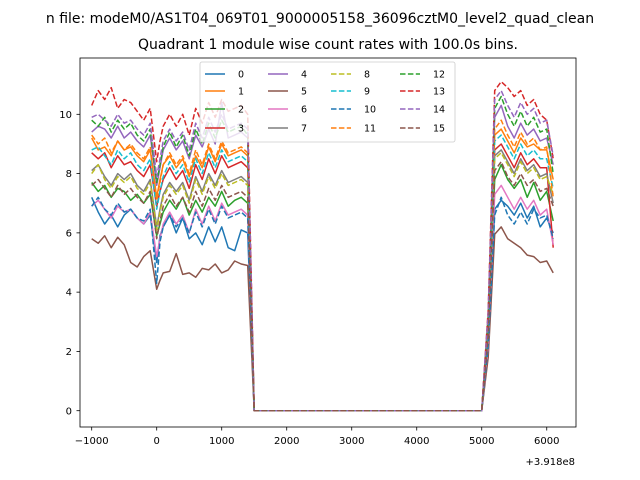 The width and height of the screenshot is (640, 480). I want to click on y-tick-label: 8, so click(69, 174).